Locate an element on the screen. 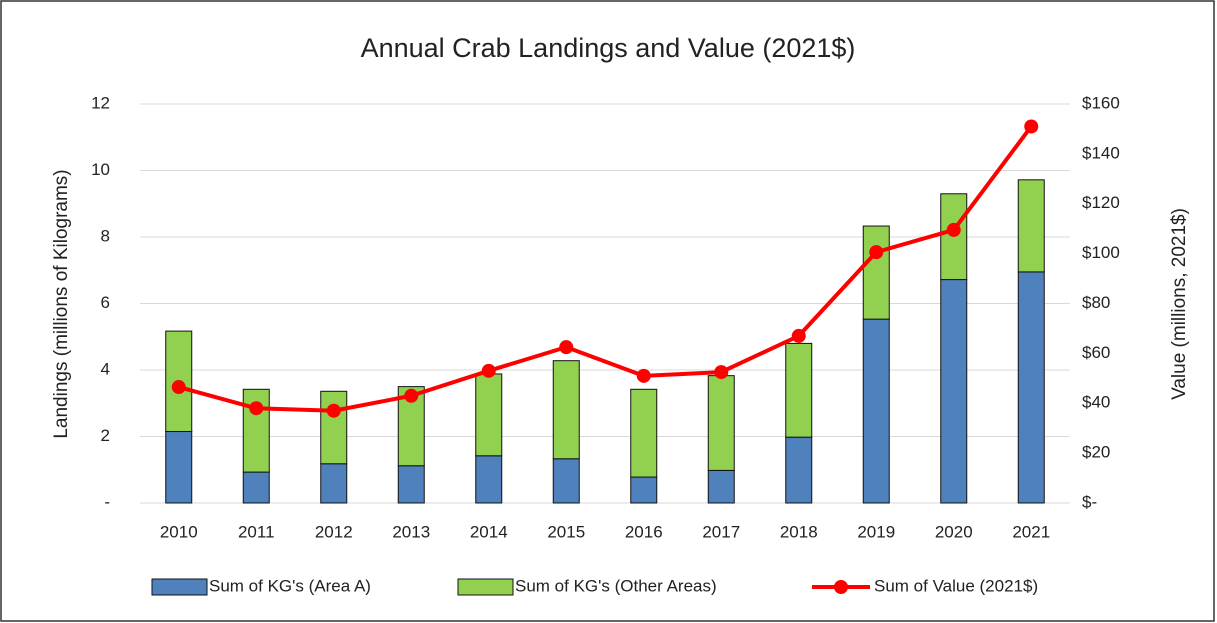  x-tick-label: 2015 is located at coordinates (566, 531).